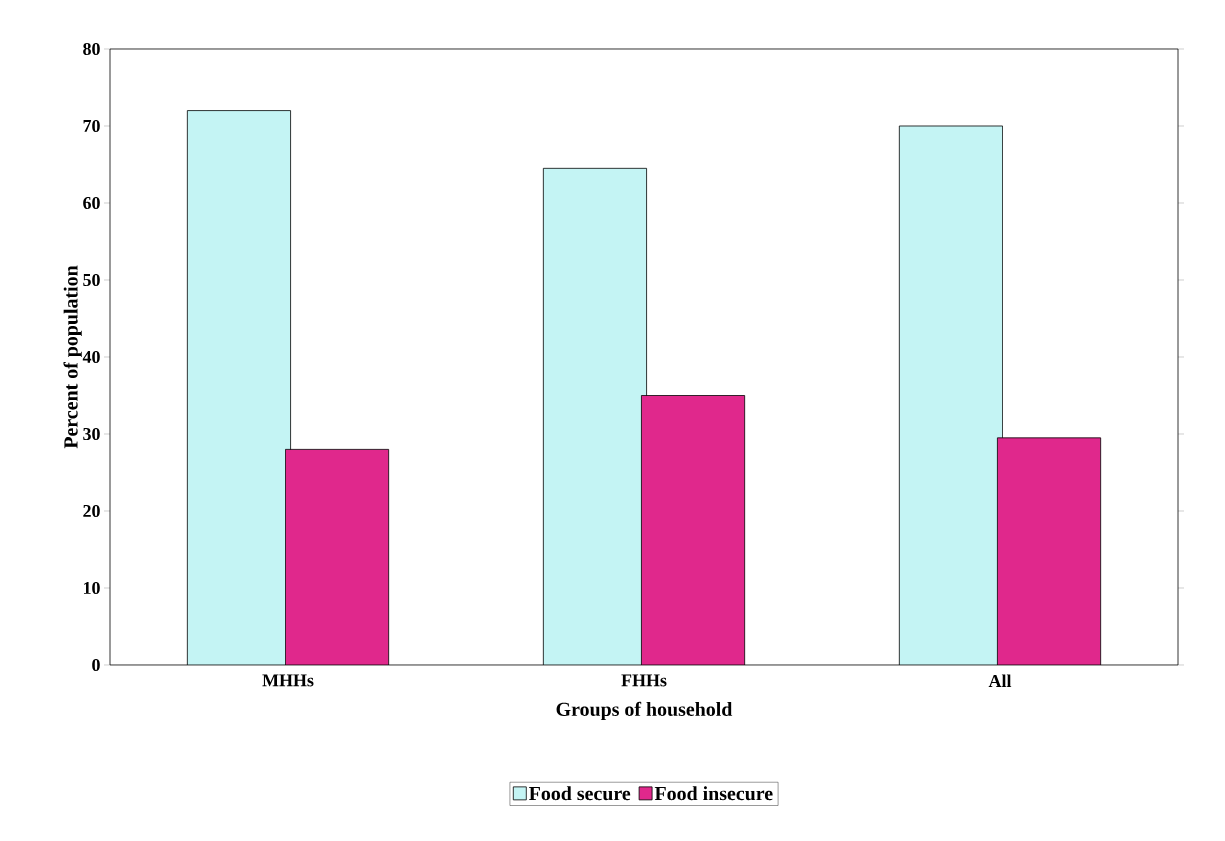 The image size is (1225, 841). What do you see at coordinates (91, 203) in the screenshot?
I see `y-tick-label: 60` at bounding box center [91, 203].